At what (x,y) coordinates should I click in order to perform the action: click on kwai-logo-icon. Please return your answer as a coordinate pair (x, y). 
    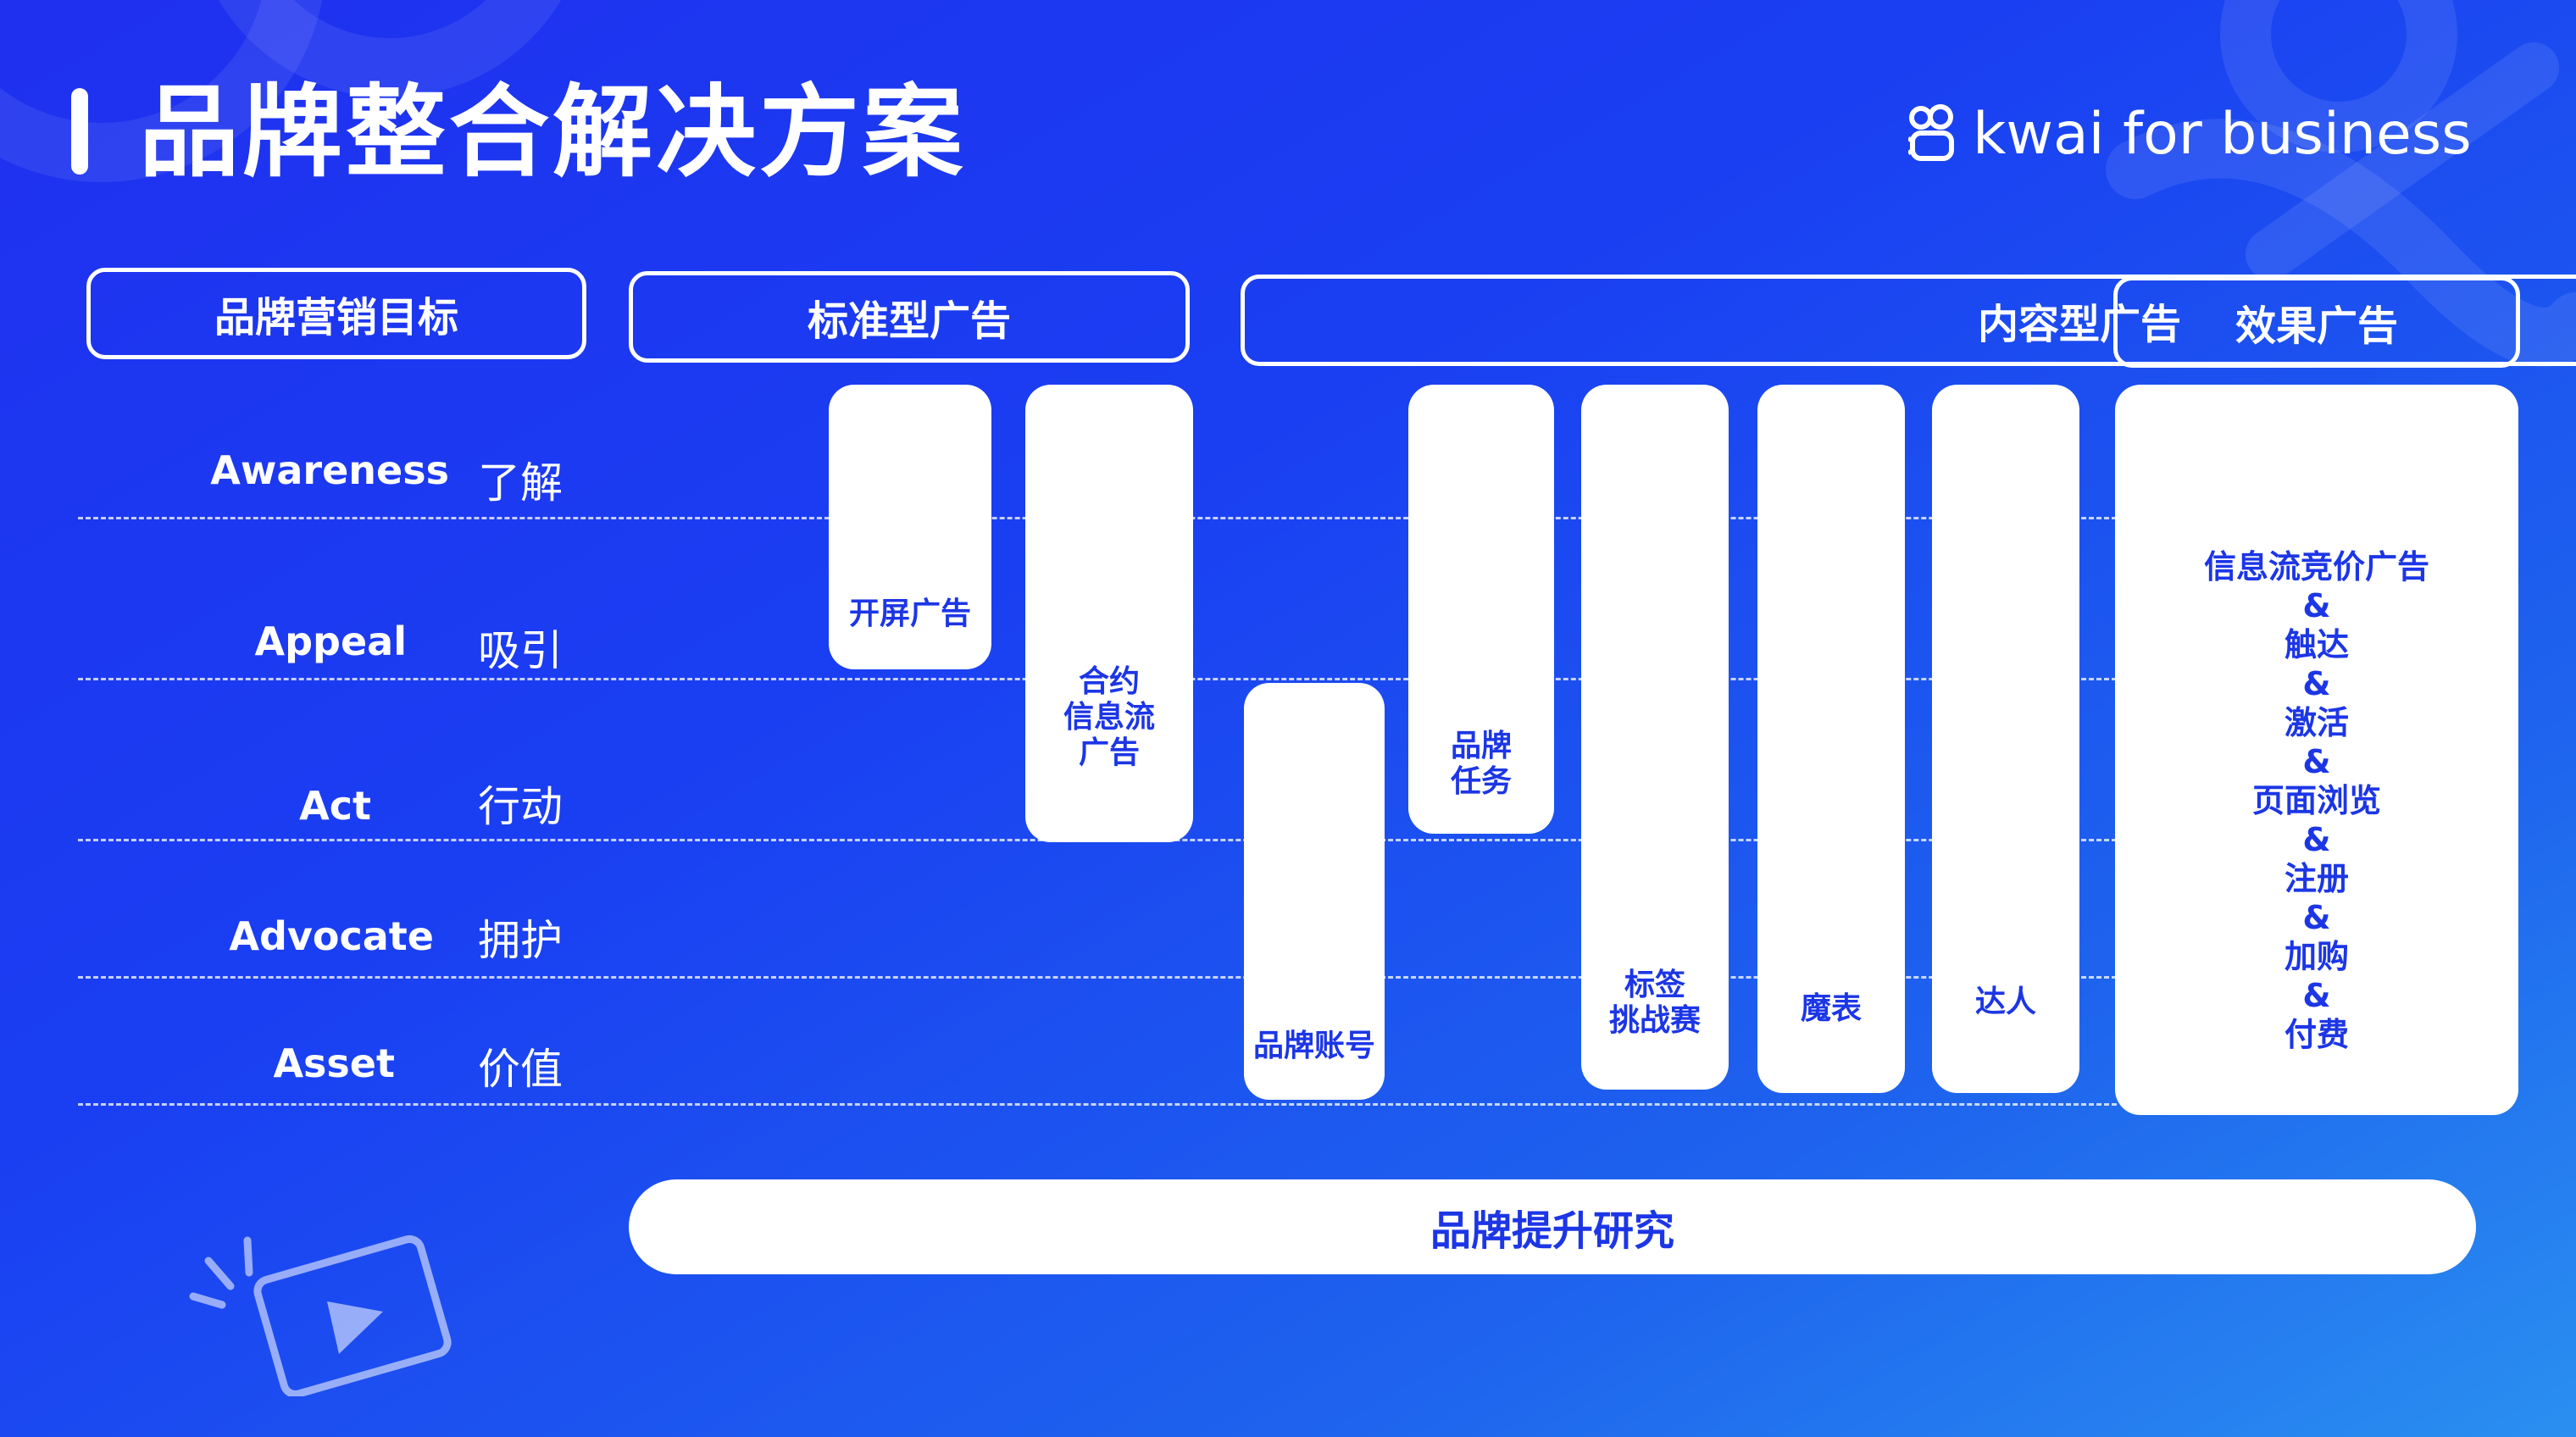
    Looking at the image, I should click on (1931, 132).